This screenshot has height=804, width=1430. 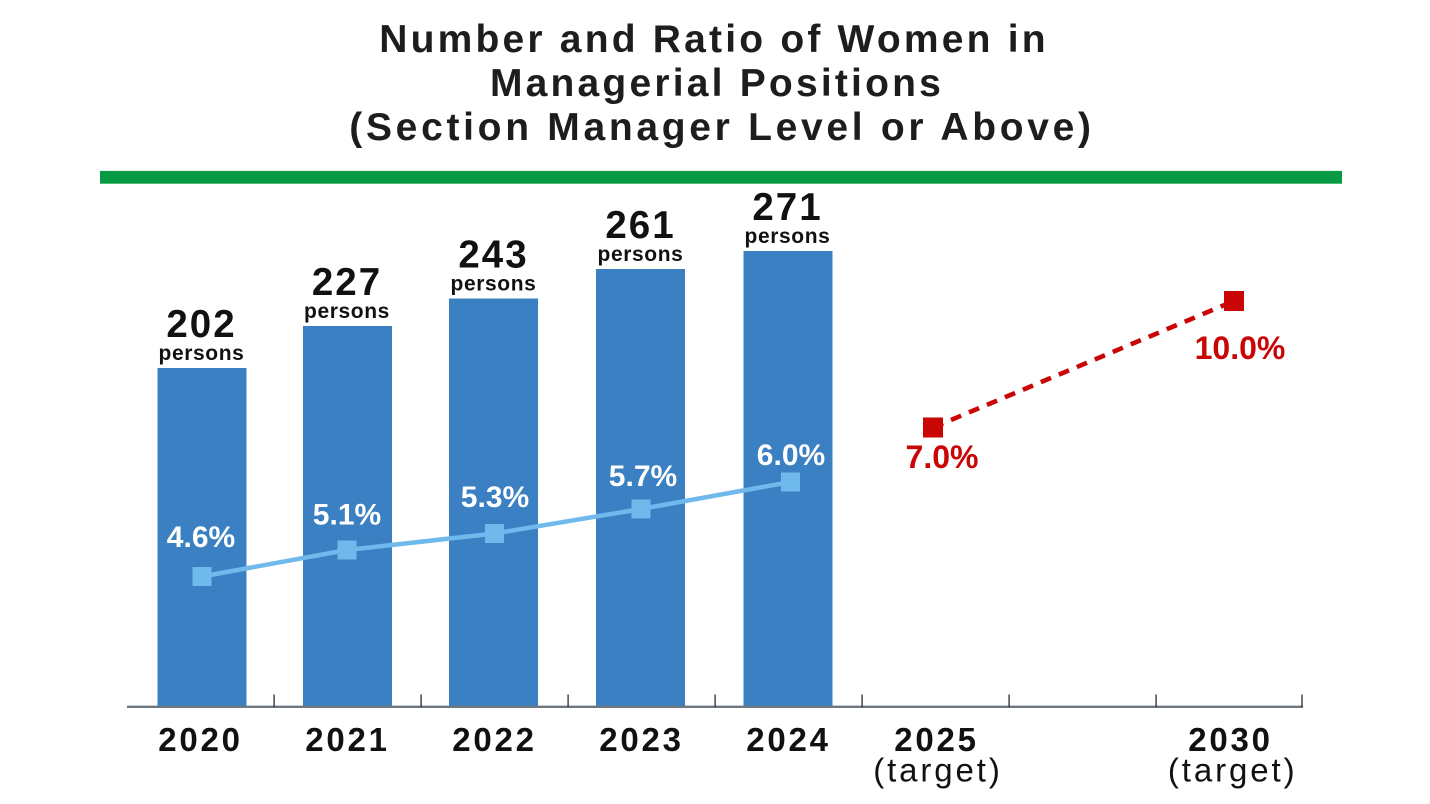 I want to click on svg-text: 2020, so click(x=200, y=739).